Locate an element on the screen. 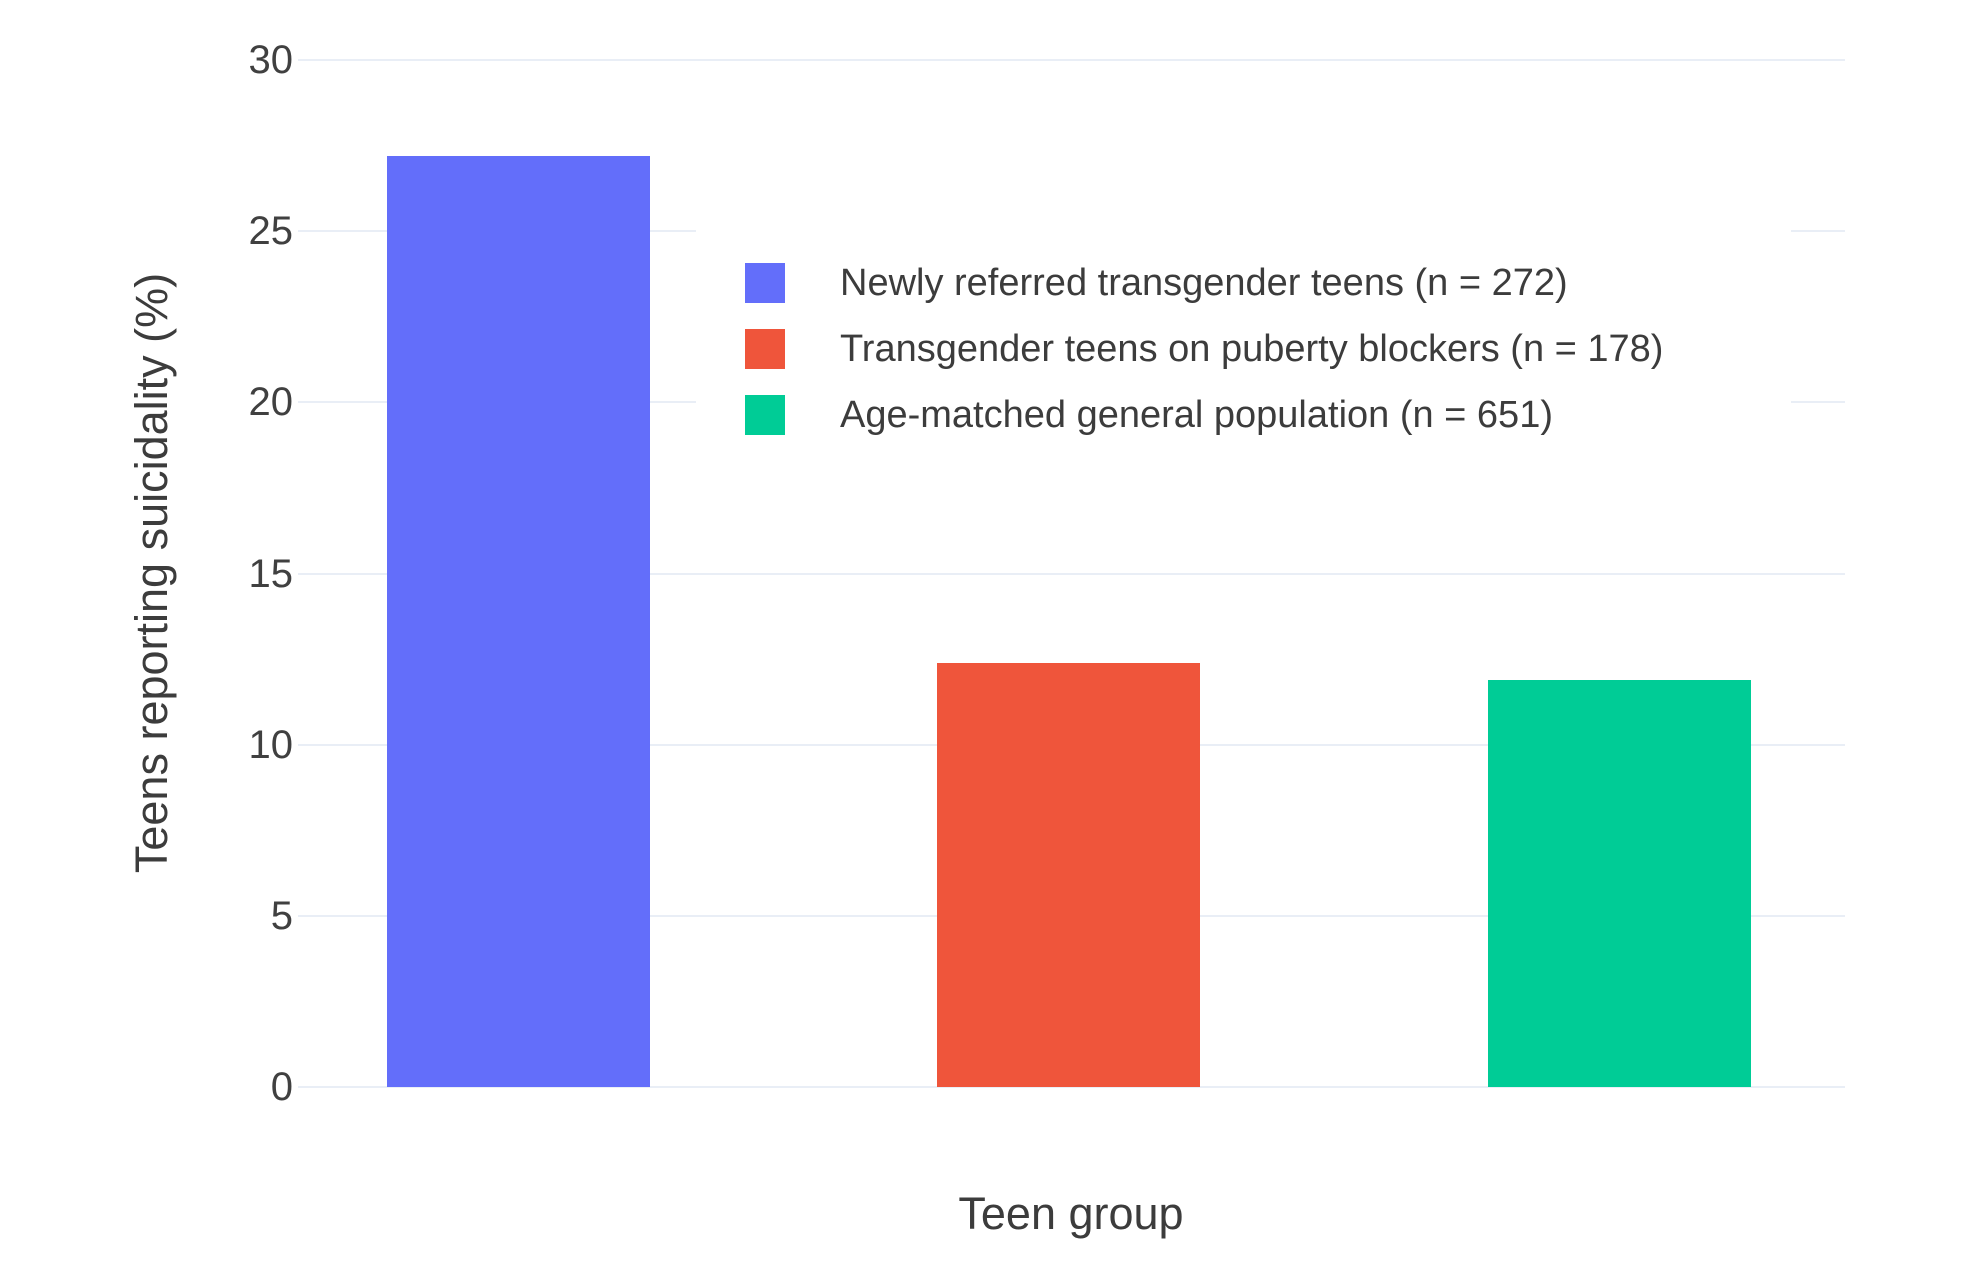  legend-item: Age-matched general population (n = 651) is located at coordinates (1243, 415).